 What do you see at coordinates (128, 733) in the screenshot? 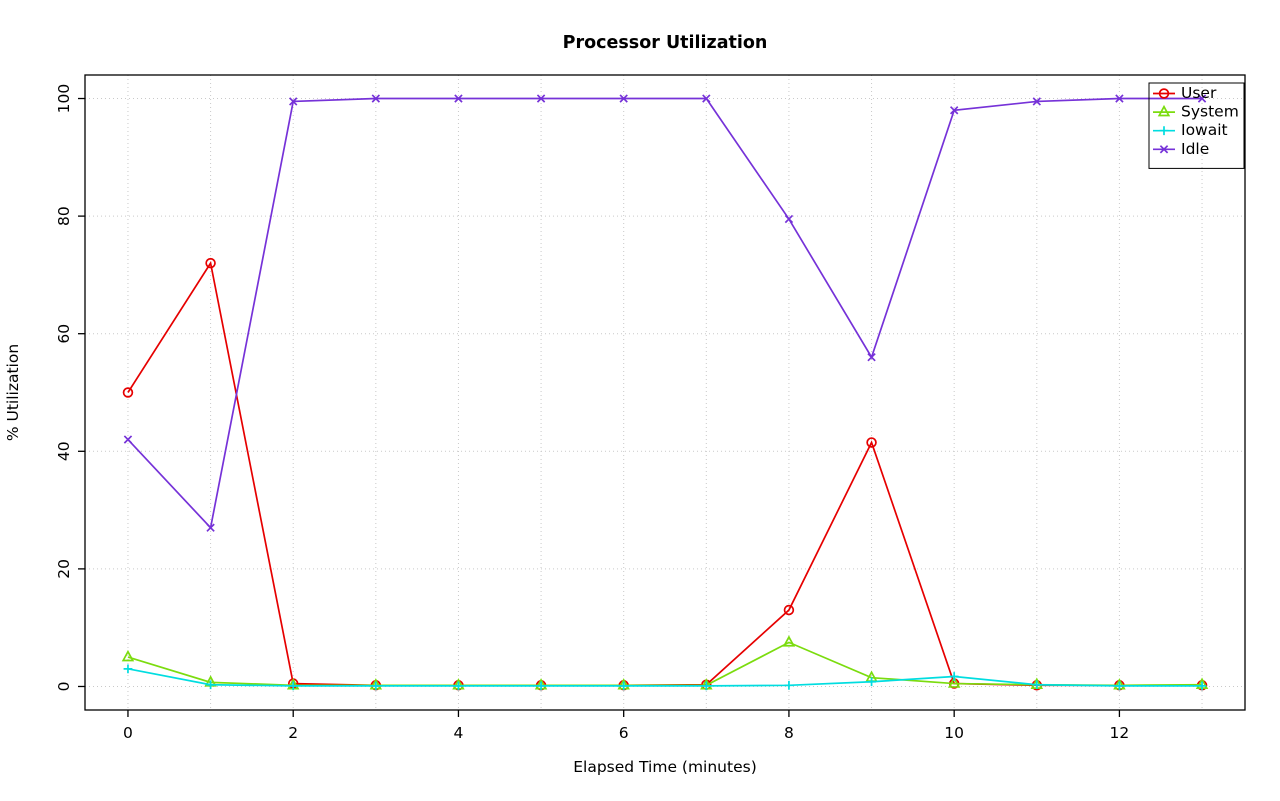
I see `x-tick-label: 0` at bounding box center [128, 733].